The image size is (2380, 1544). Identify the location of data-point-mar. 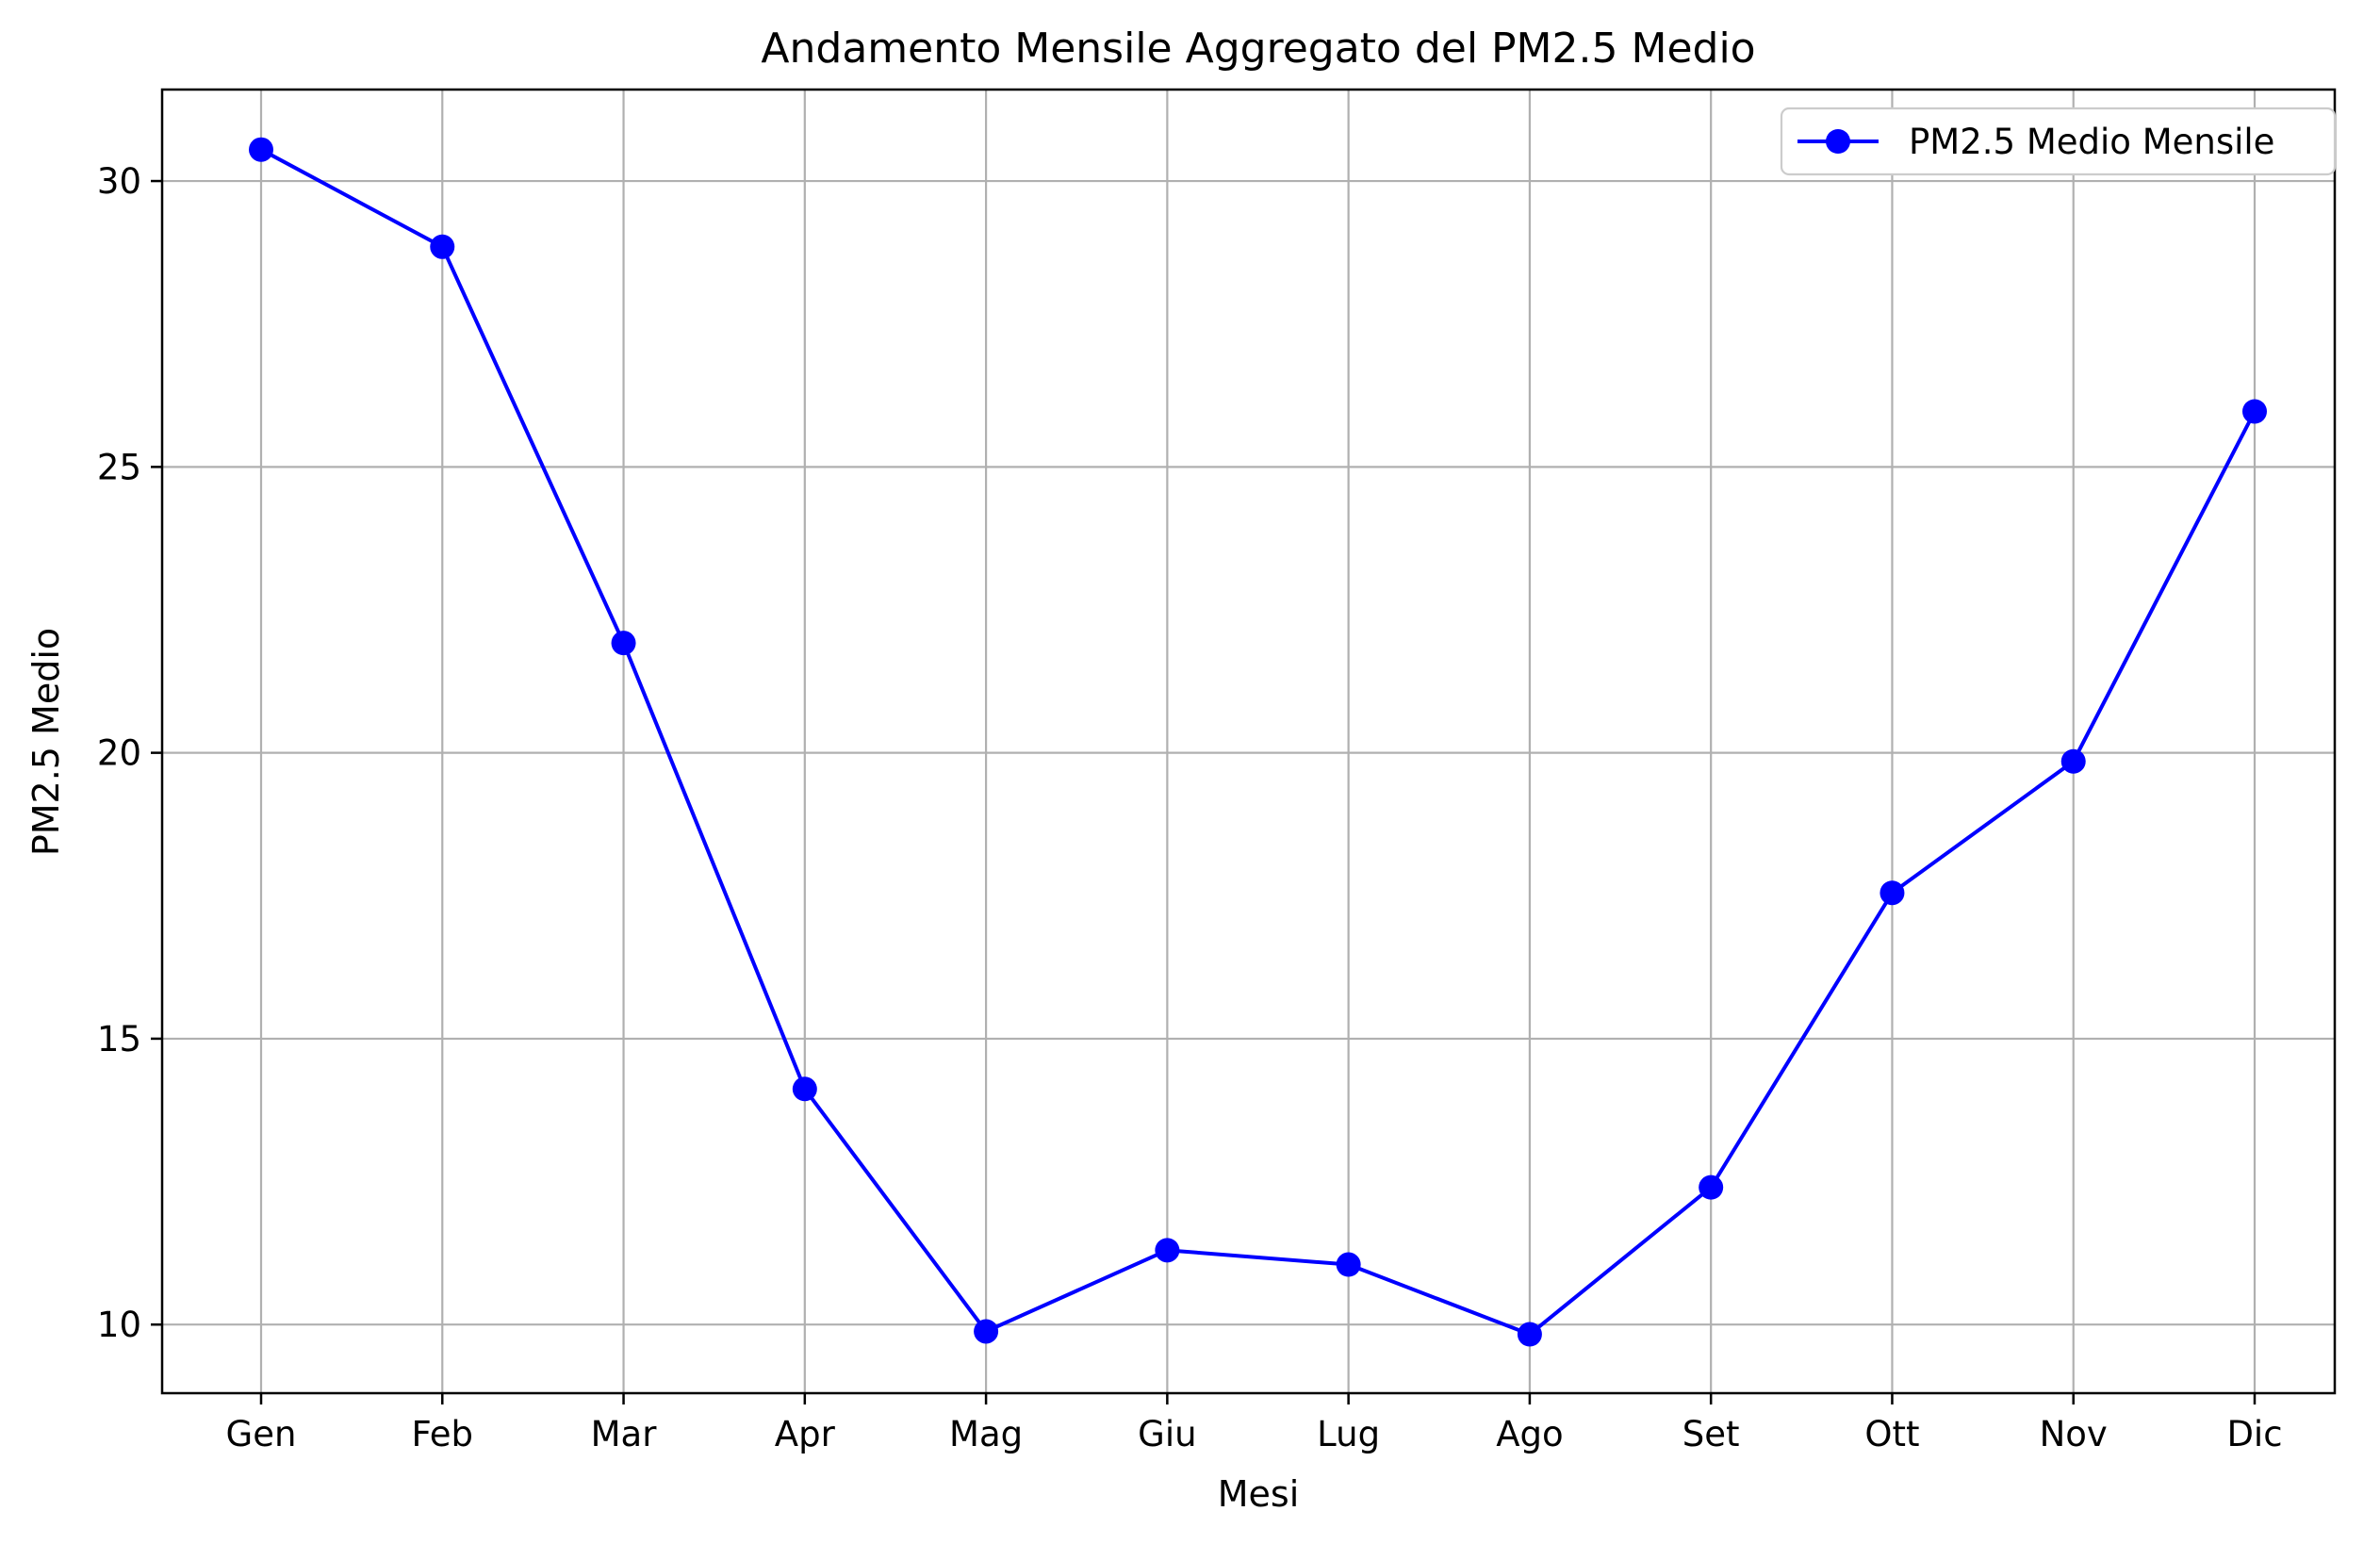
(623, 643).